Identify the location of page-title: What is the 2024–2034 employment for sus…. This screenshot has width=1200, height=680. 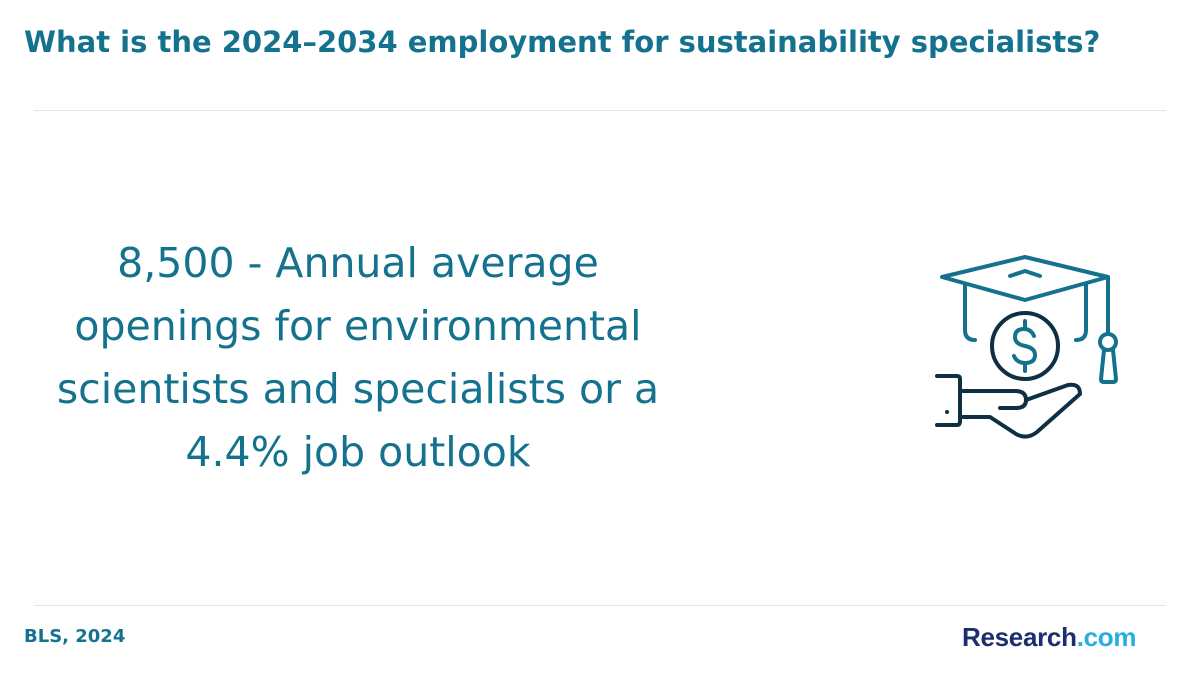
(562, 42).